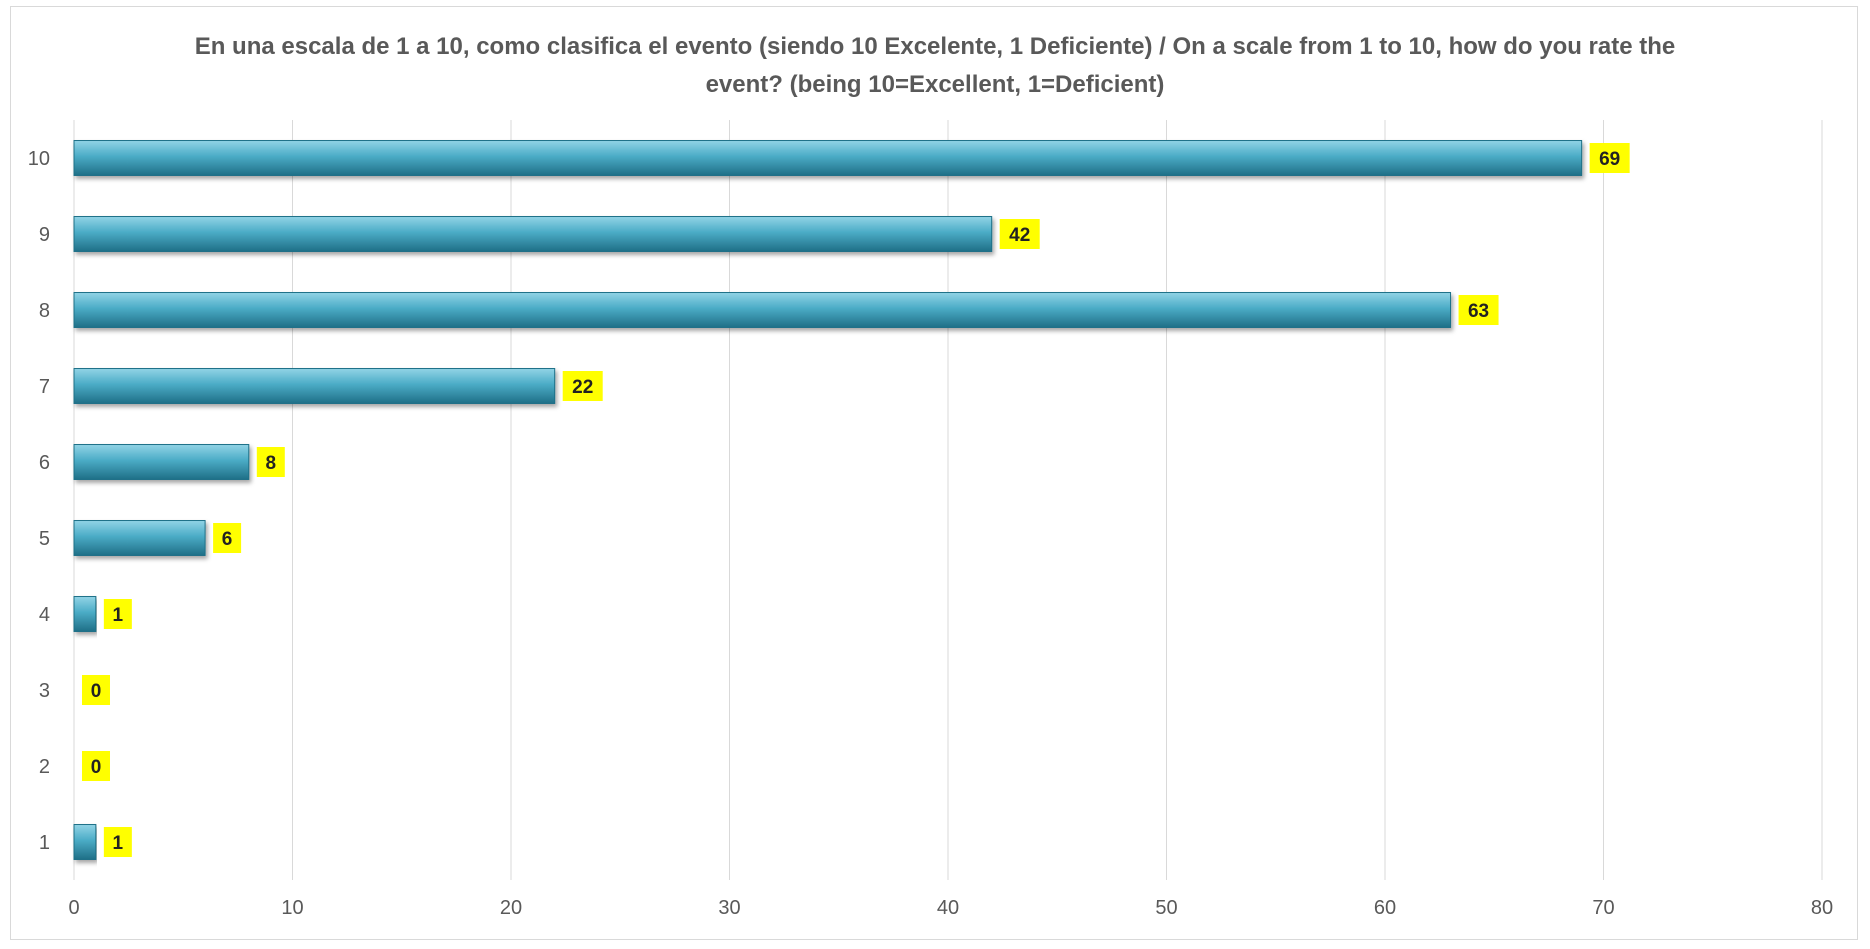  What do you see at coordinates (1822, 908) in the screenshot?
I see `x-tick-label: 80` at bounding box center [1822, 908].